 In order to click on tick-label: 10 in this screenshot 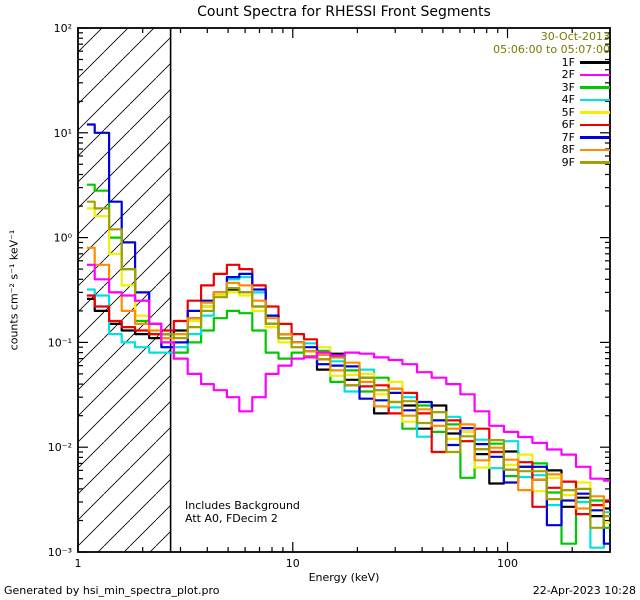, I will do `click(293, 563)`.